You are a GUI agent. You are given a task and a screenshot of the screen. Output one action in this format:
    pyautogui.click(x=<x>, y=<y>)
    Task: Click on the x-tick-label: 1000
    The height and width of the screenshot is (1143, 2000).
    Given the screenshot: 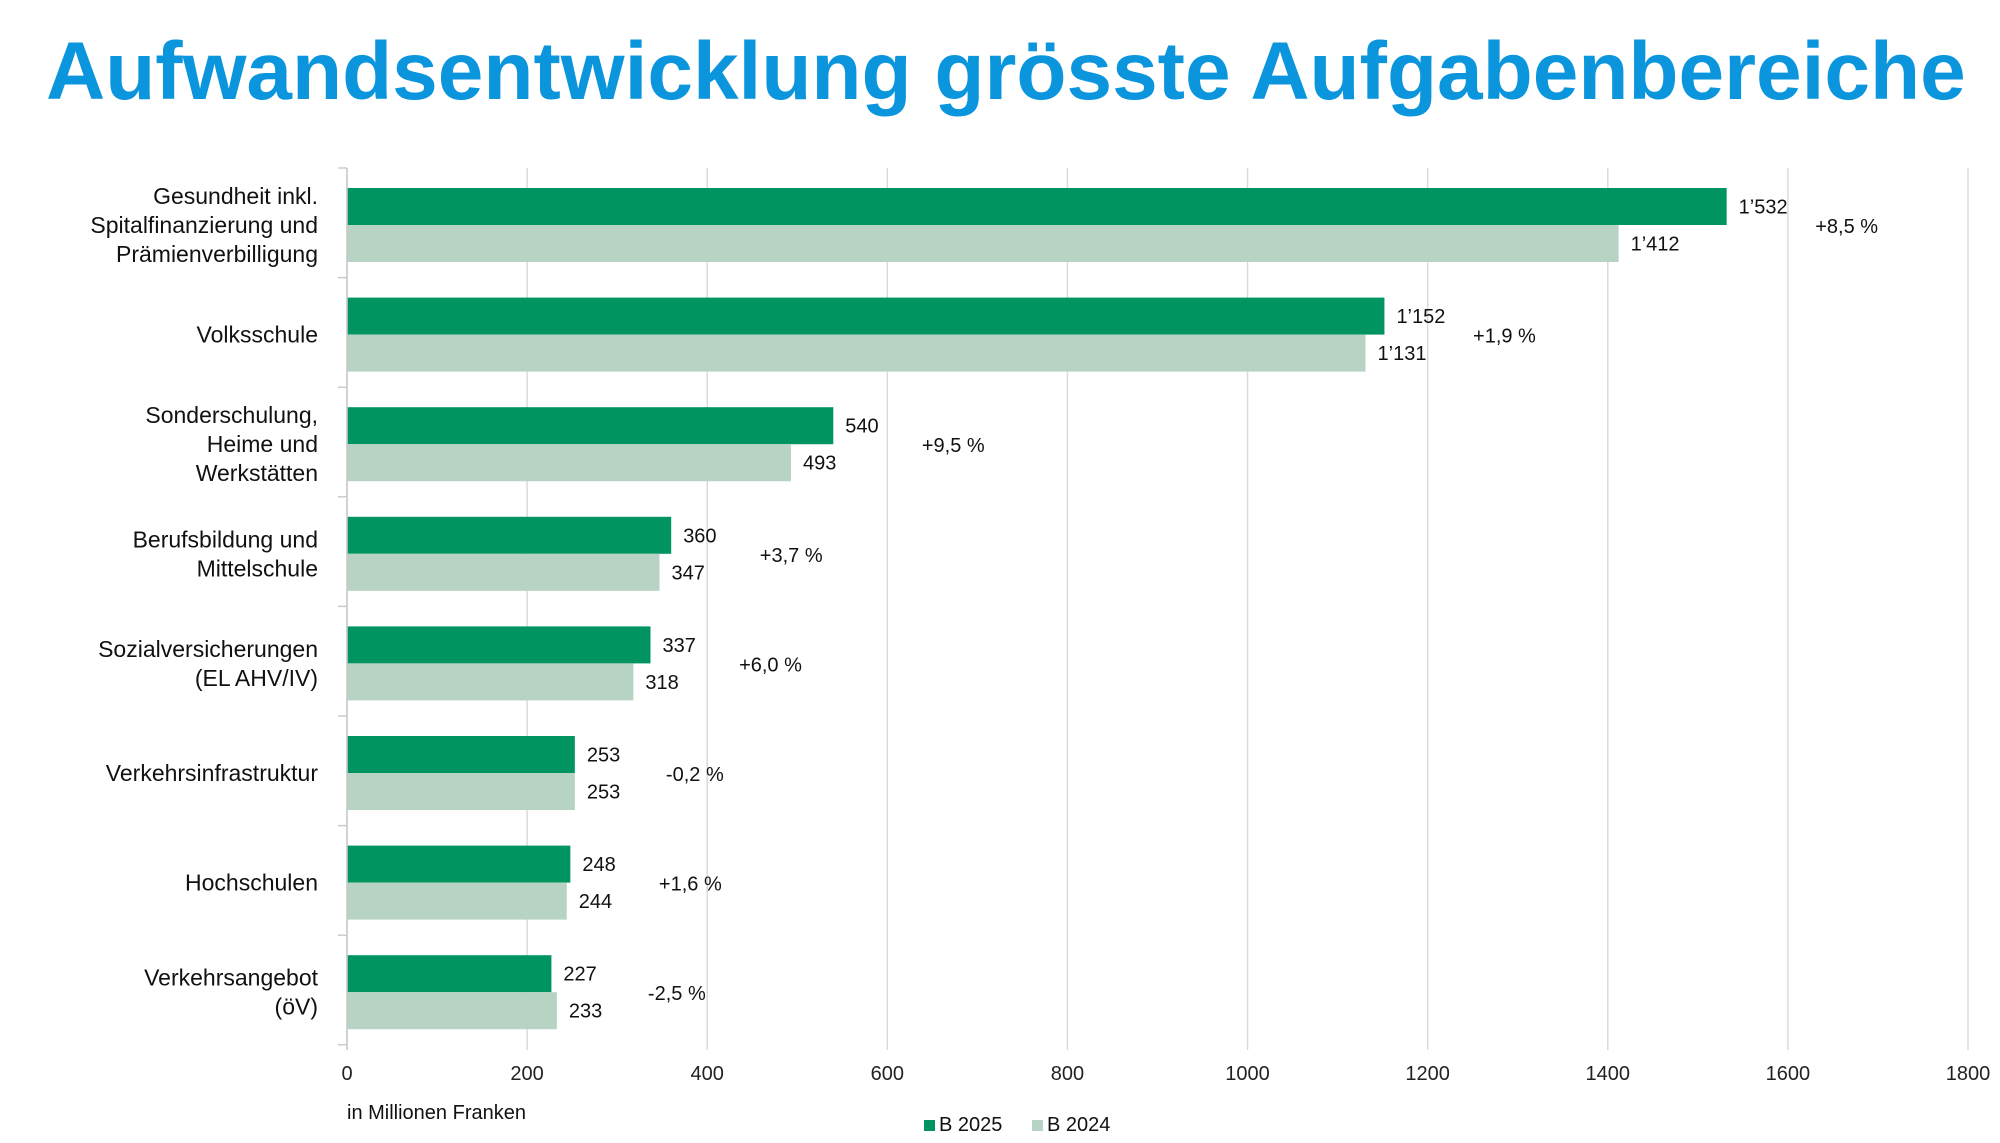 What is the action you would take?
    pyautogui.click(x=1247, y=1074)
    